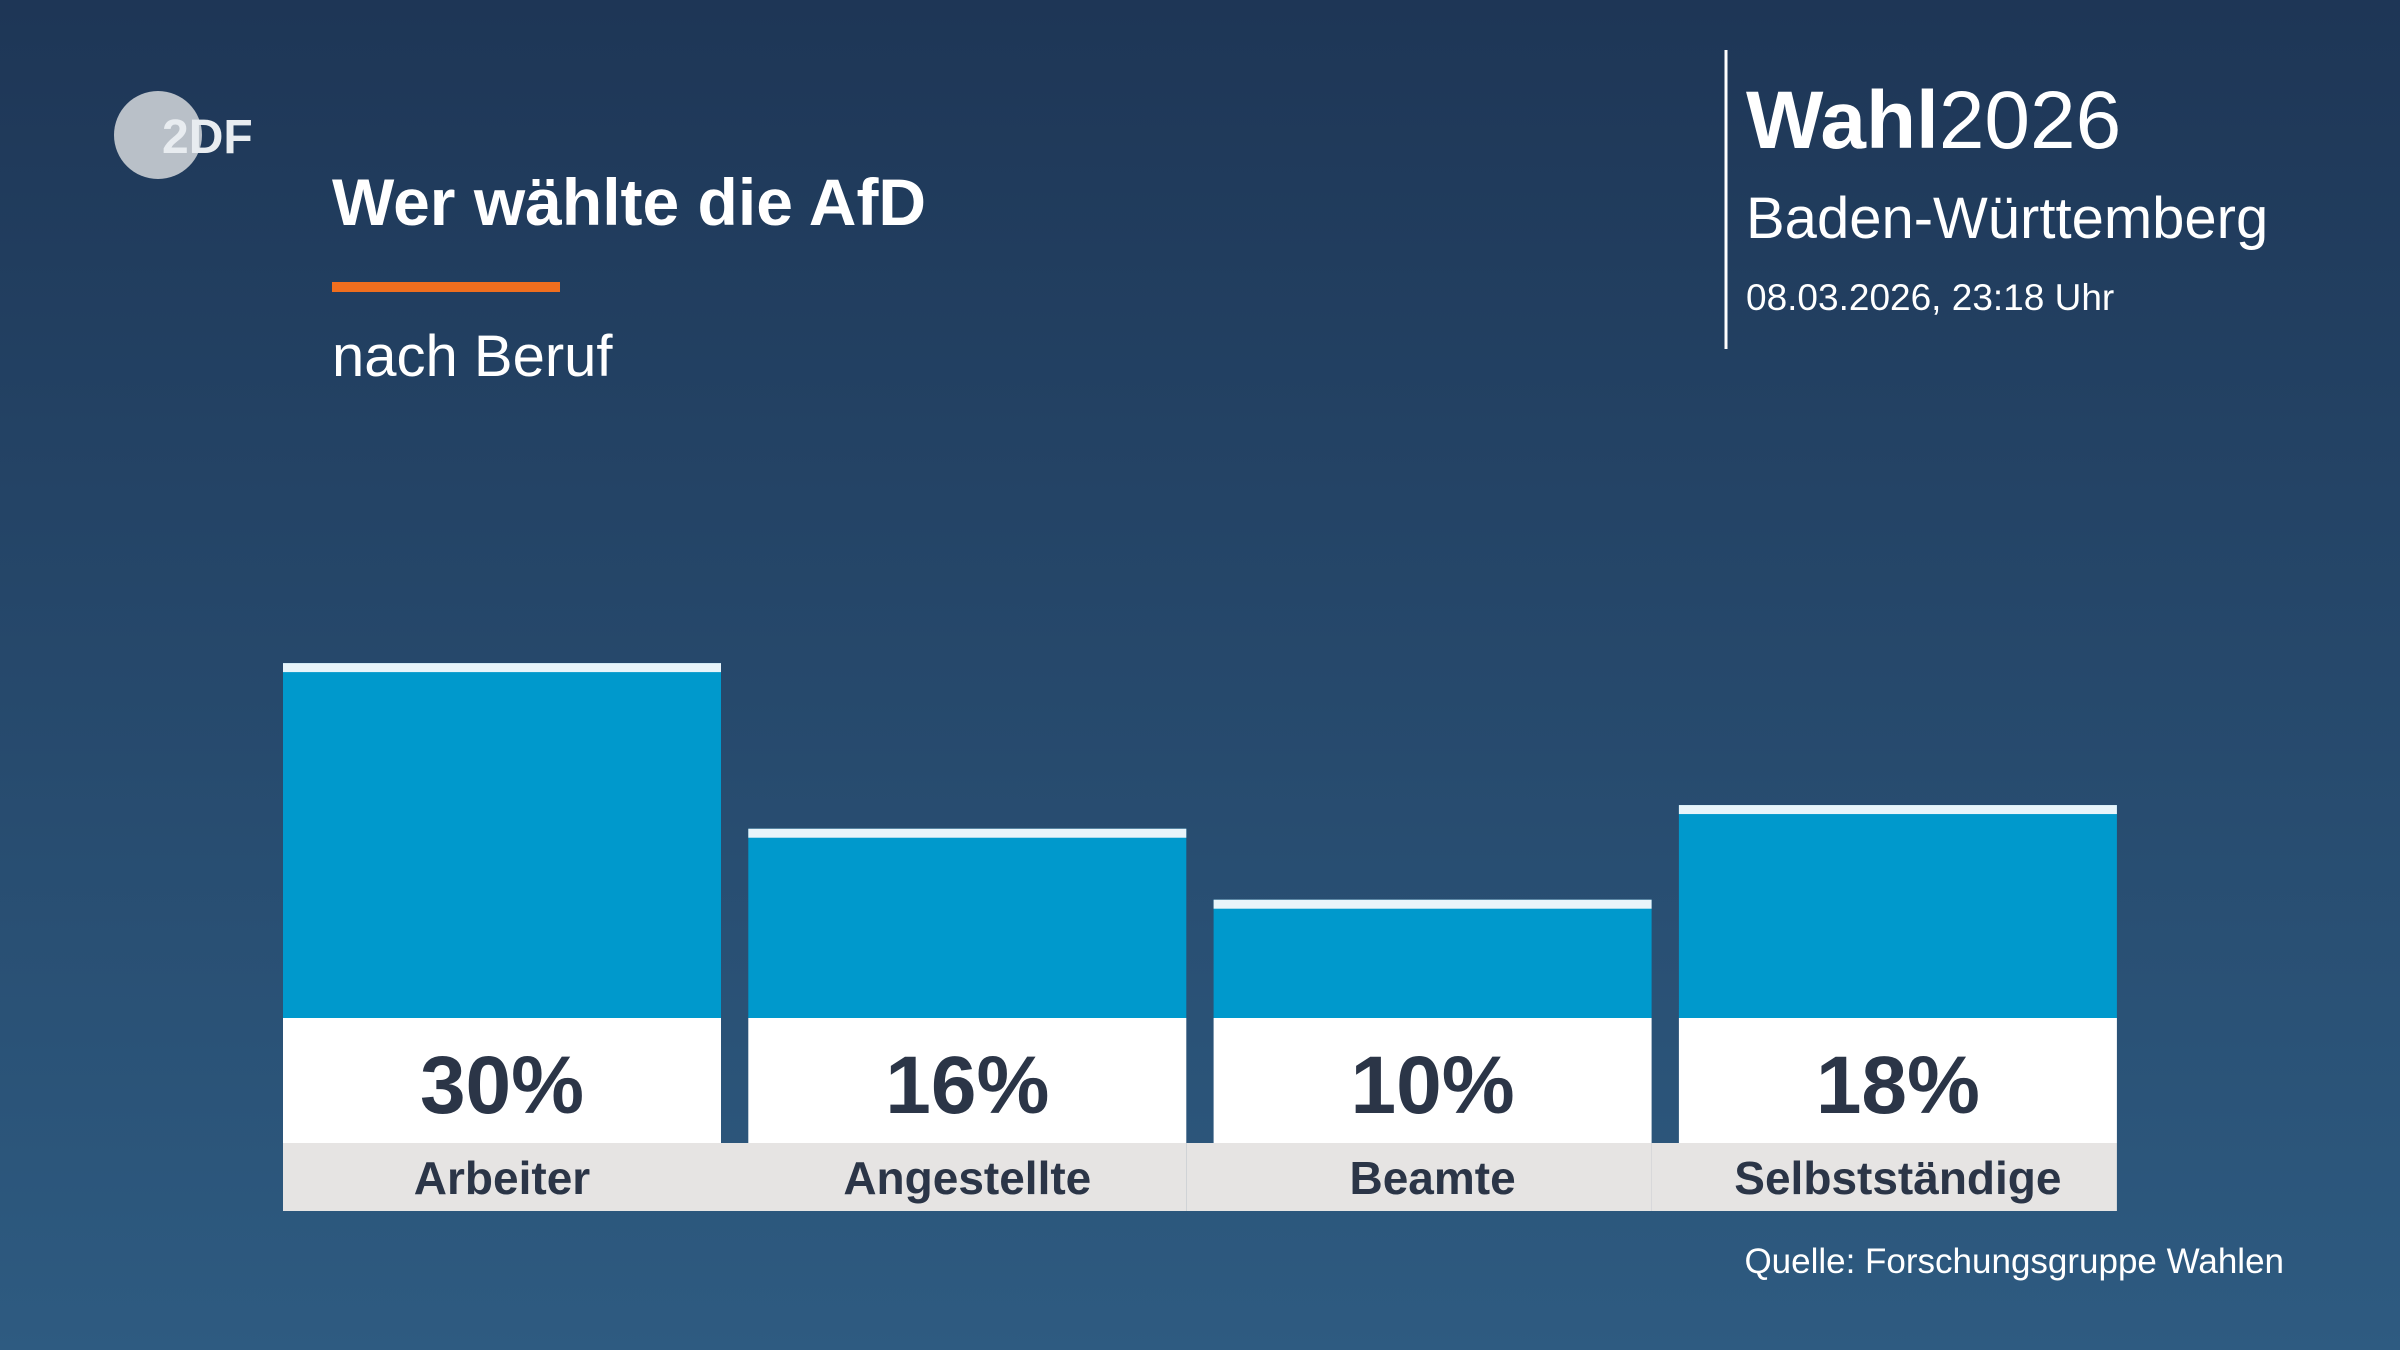 This screenshot has height=1350, width=2400. What do you see at coordinates (1433, 1085) in the screenshot?
I see `value-label: 10%` at bounding box center [1433, 1085].